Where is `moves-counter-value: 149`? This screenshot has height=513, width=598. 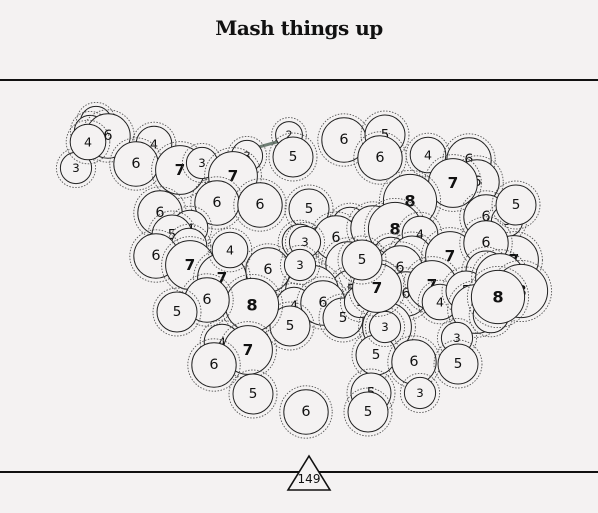 moves-counter-value: 149 is located at coordinates (309, 479).